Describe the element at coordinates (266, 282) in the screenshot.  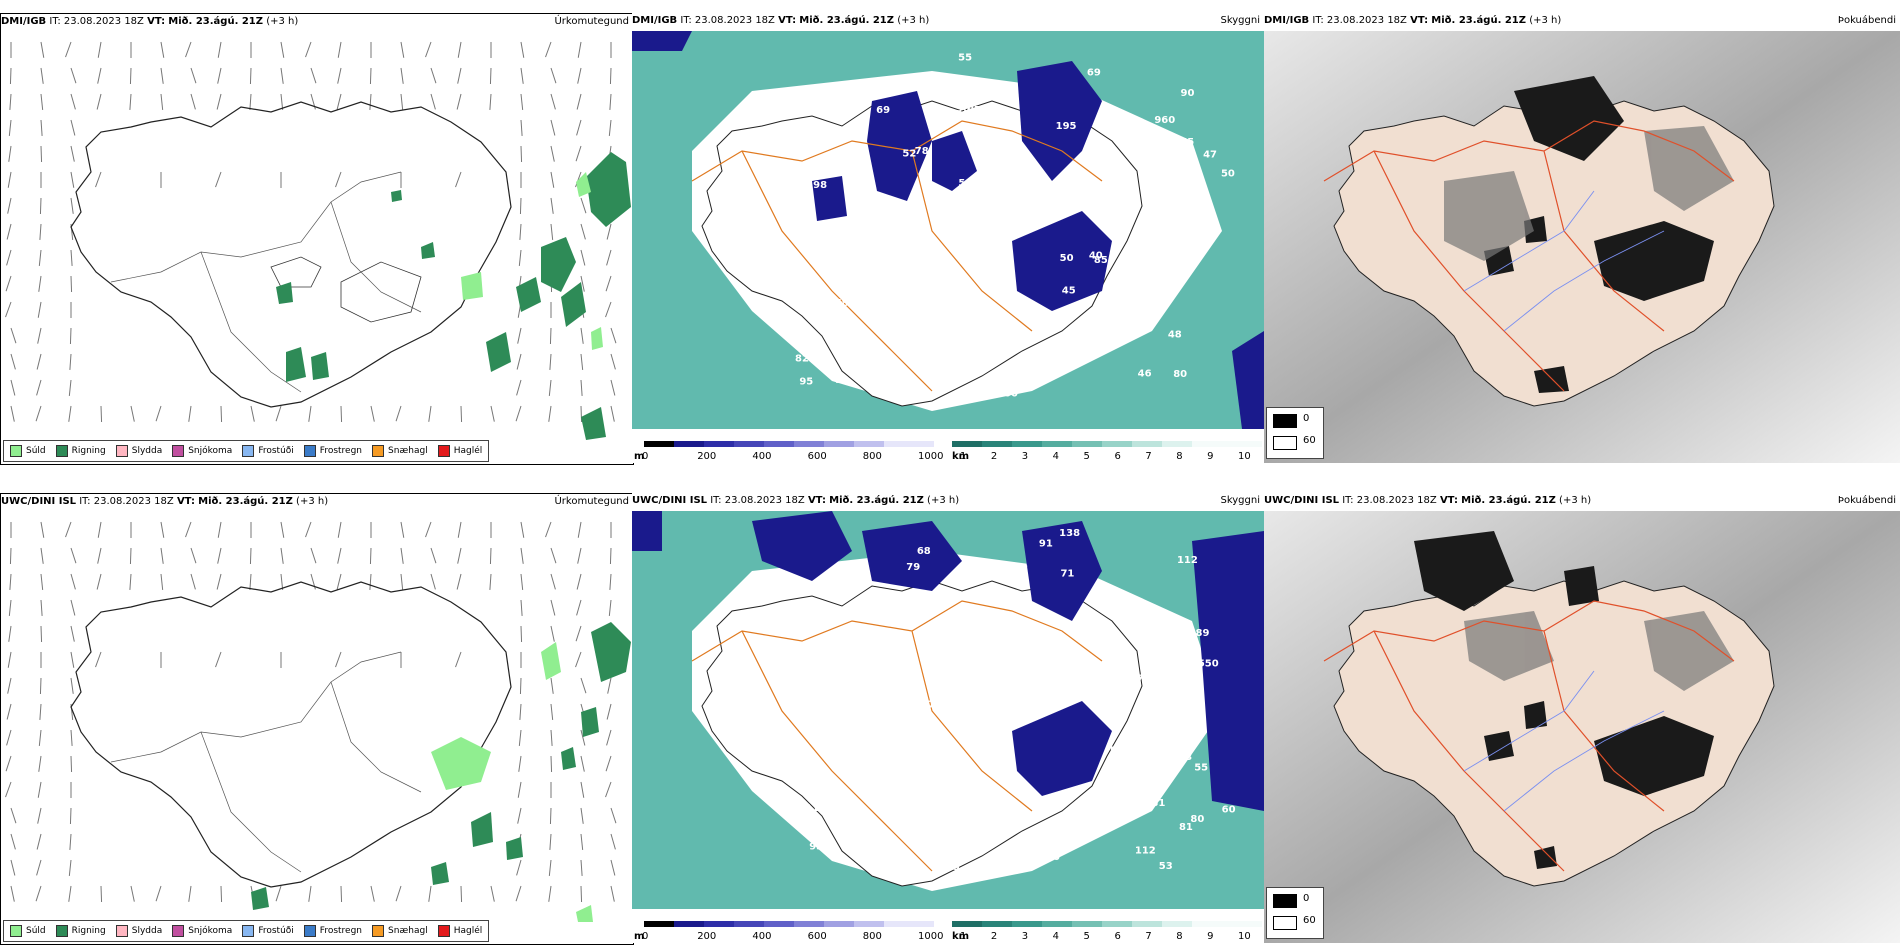
I see `road-network` at that location.